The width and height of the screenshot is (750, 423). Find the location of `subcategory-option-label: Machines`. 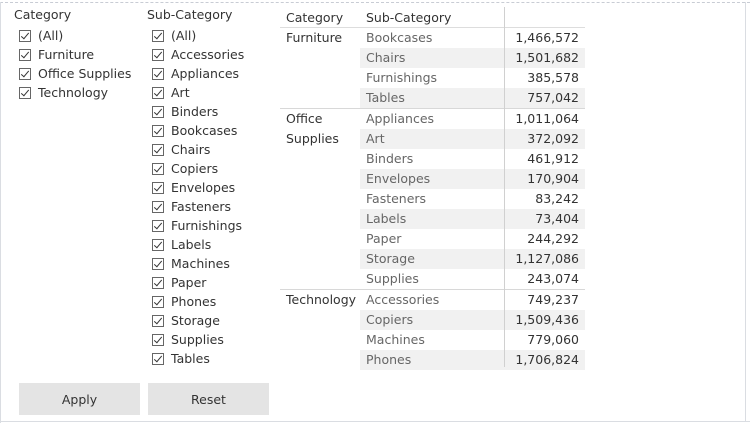

subcategory-option-label: Machines is located at coordinates (200, 263).